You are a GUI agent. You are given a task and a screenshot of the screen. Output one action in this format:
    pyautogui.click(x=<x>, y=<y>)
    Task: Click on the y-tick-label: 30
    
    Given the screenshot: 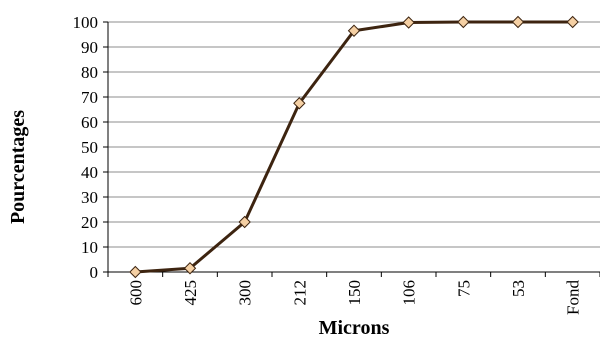 What is the action you would take?
    pyautogui.click(x=89, y=197)
    